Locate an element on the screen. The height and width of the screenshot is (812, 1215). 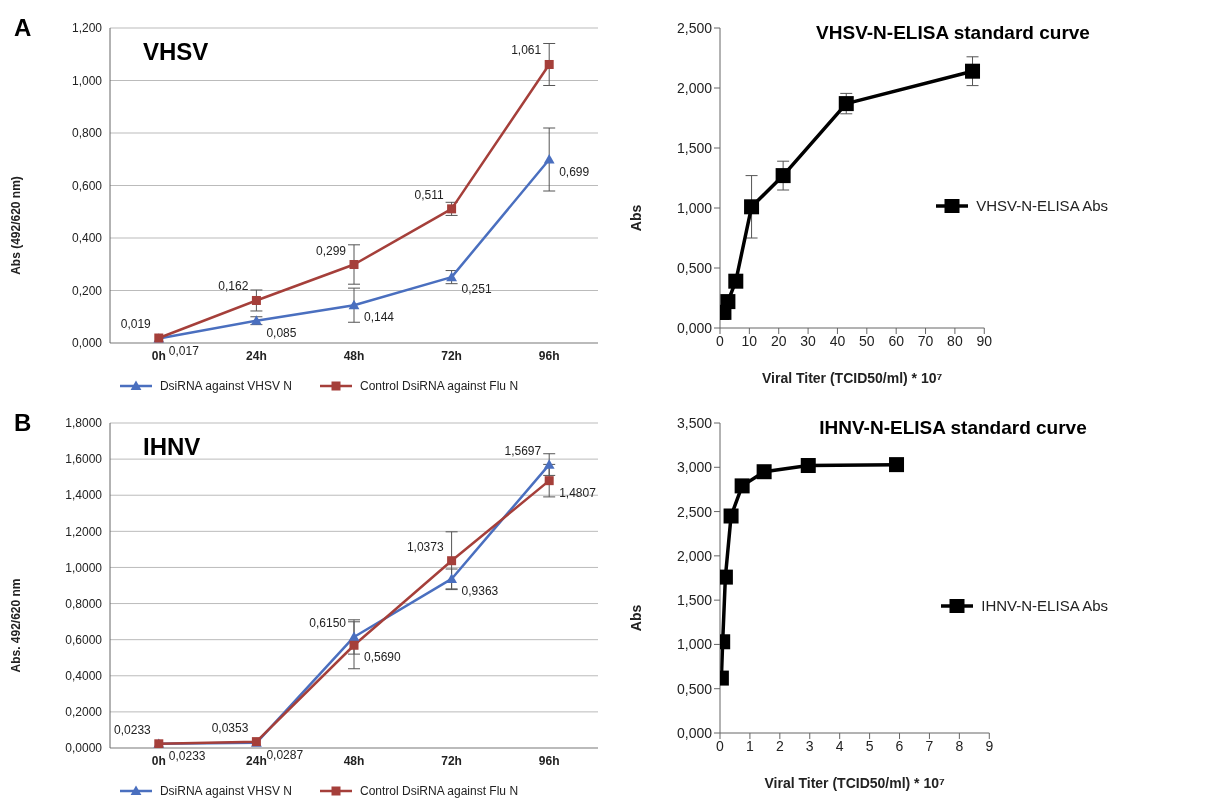
chart-title: VHSV is located at coordinates (176, 52).